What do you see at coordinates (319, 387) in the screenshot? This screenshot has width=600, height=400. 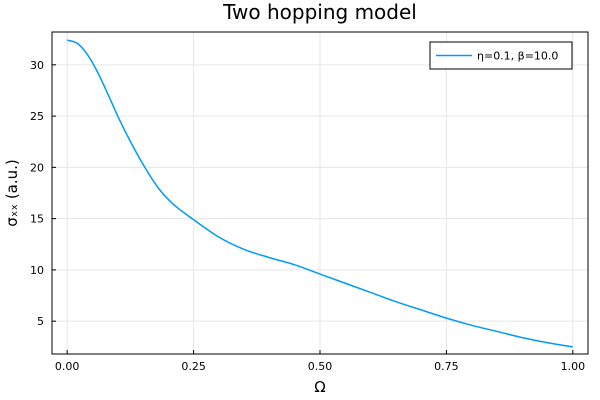 I see `x-axis-label: Ω` at bounding box center [319, 387].